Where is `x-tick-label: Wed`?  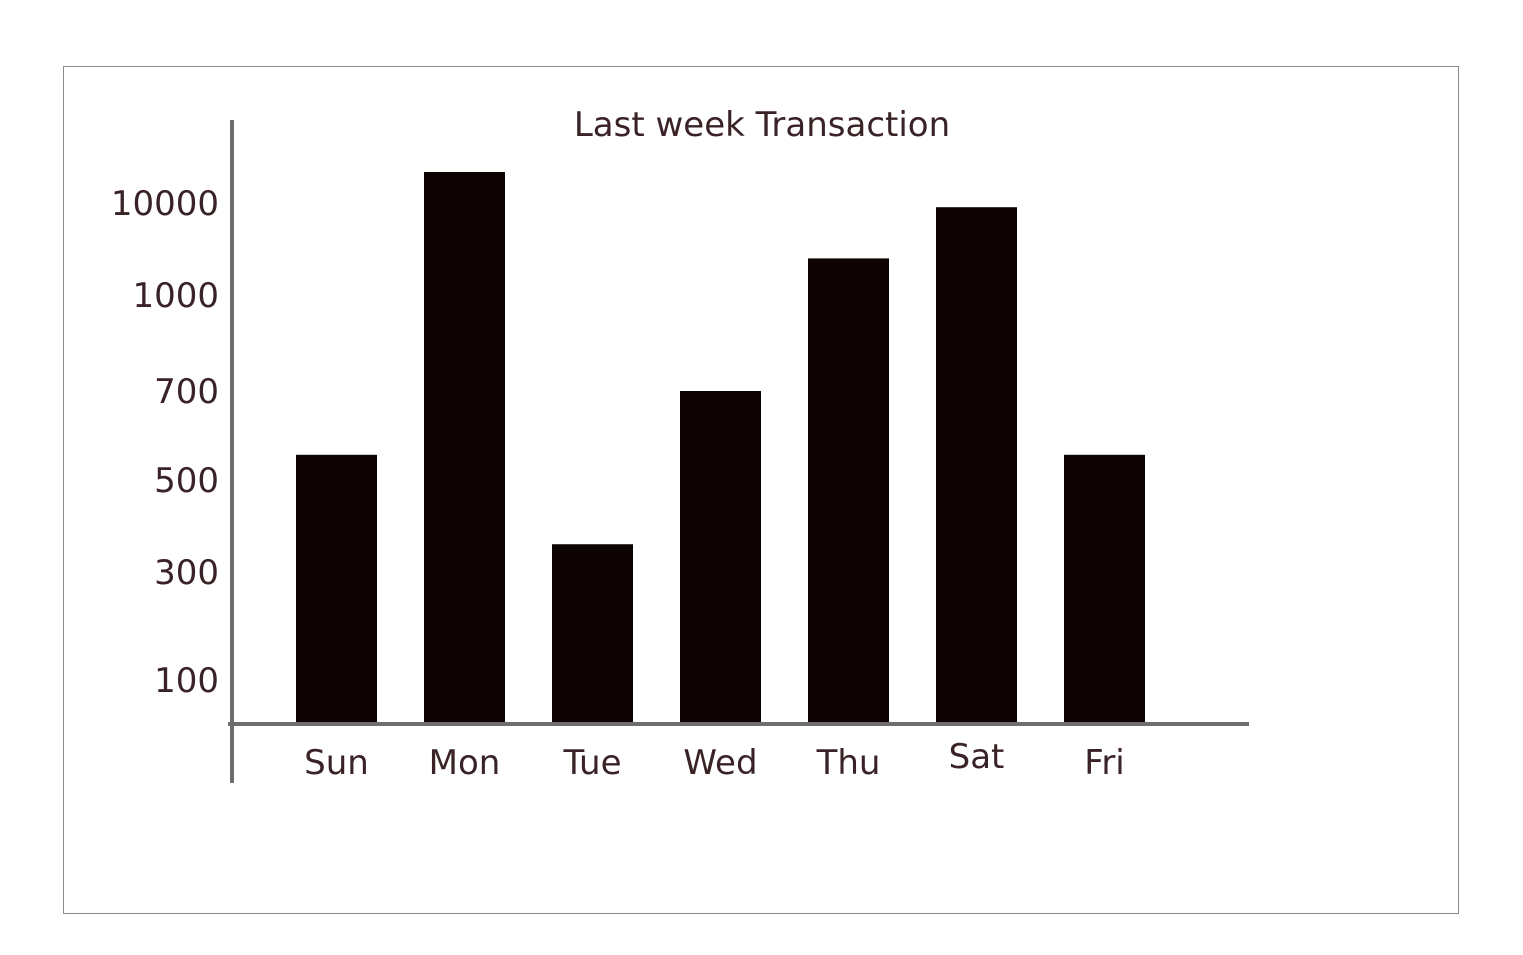 x-tick-label: Wed is located at coordinates (720, 763).